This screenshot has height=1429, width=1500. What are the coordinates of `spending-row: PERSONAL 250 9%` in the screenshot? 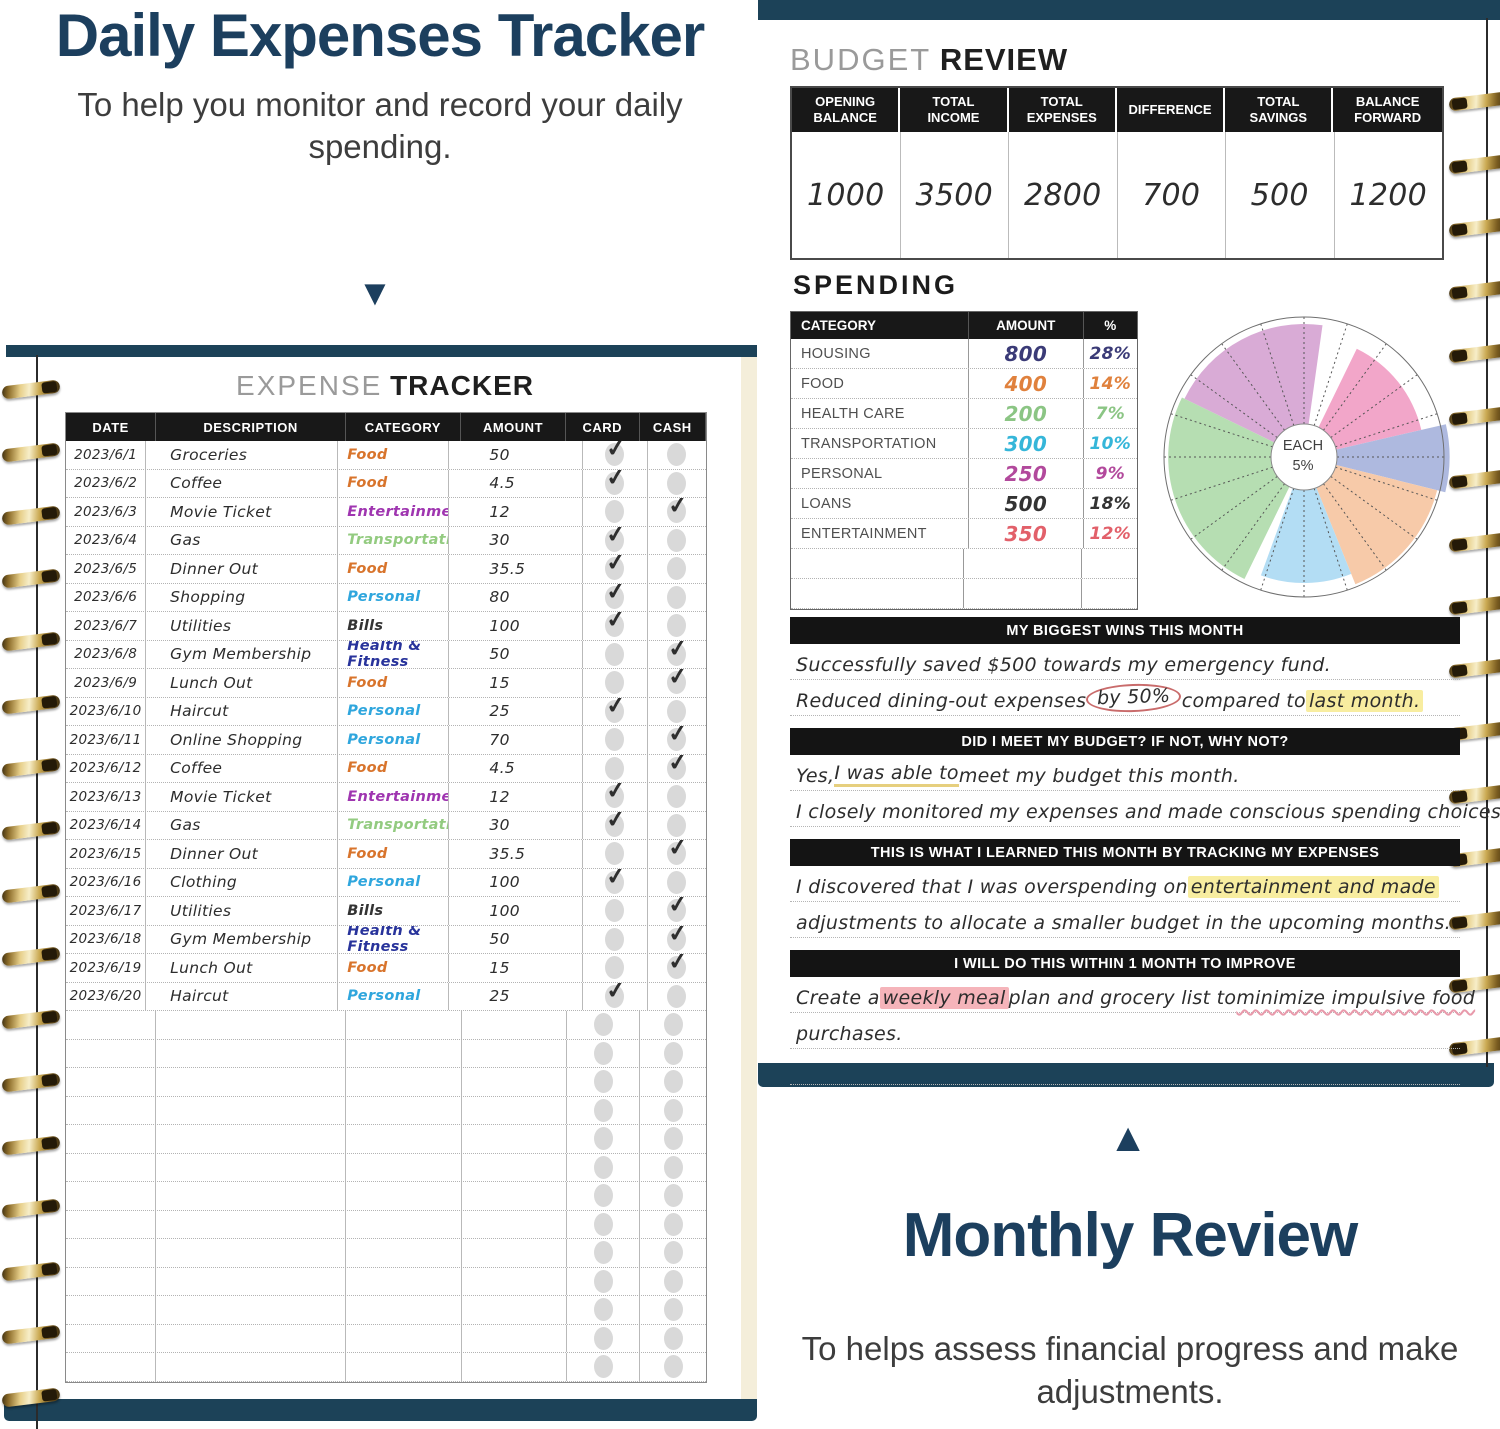 It's located at (964, 474).